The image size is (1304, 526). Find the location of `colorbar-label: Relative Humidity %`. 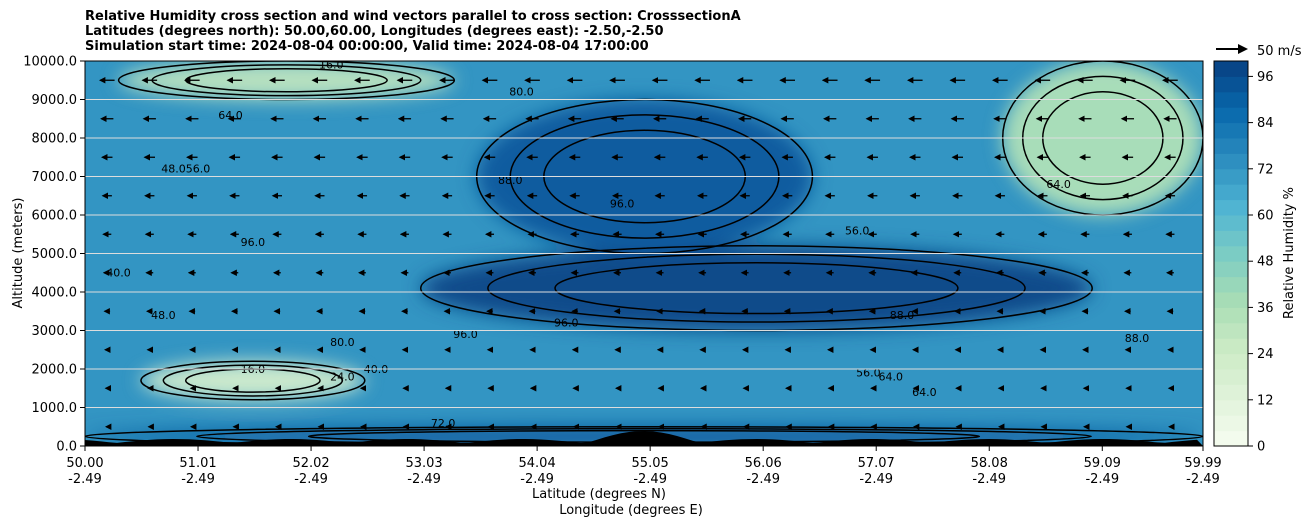

colorbar-label: Relative Humidity % is located at coordinates (1289, 253).